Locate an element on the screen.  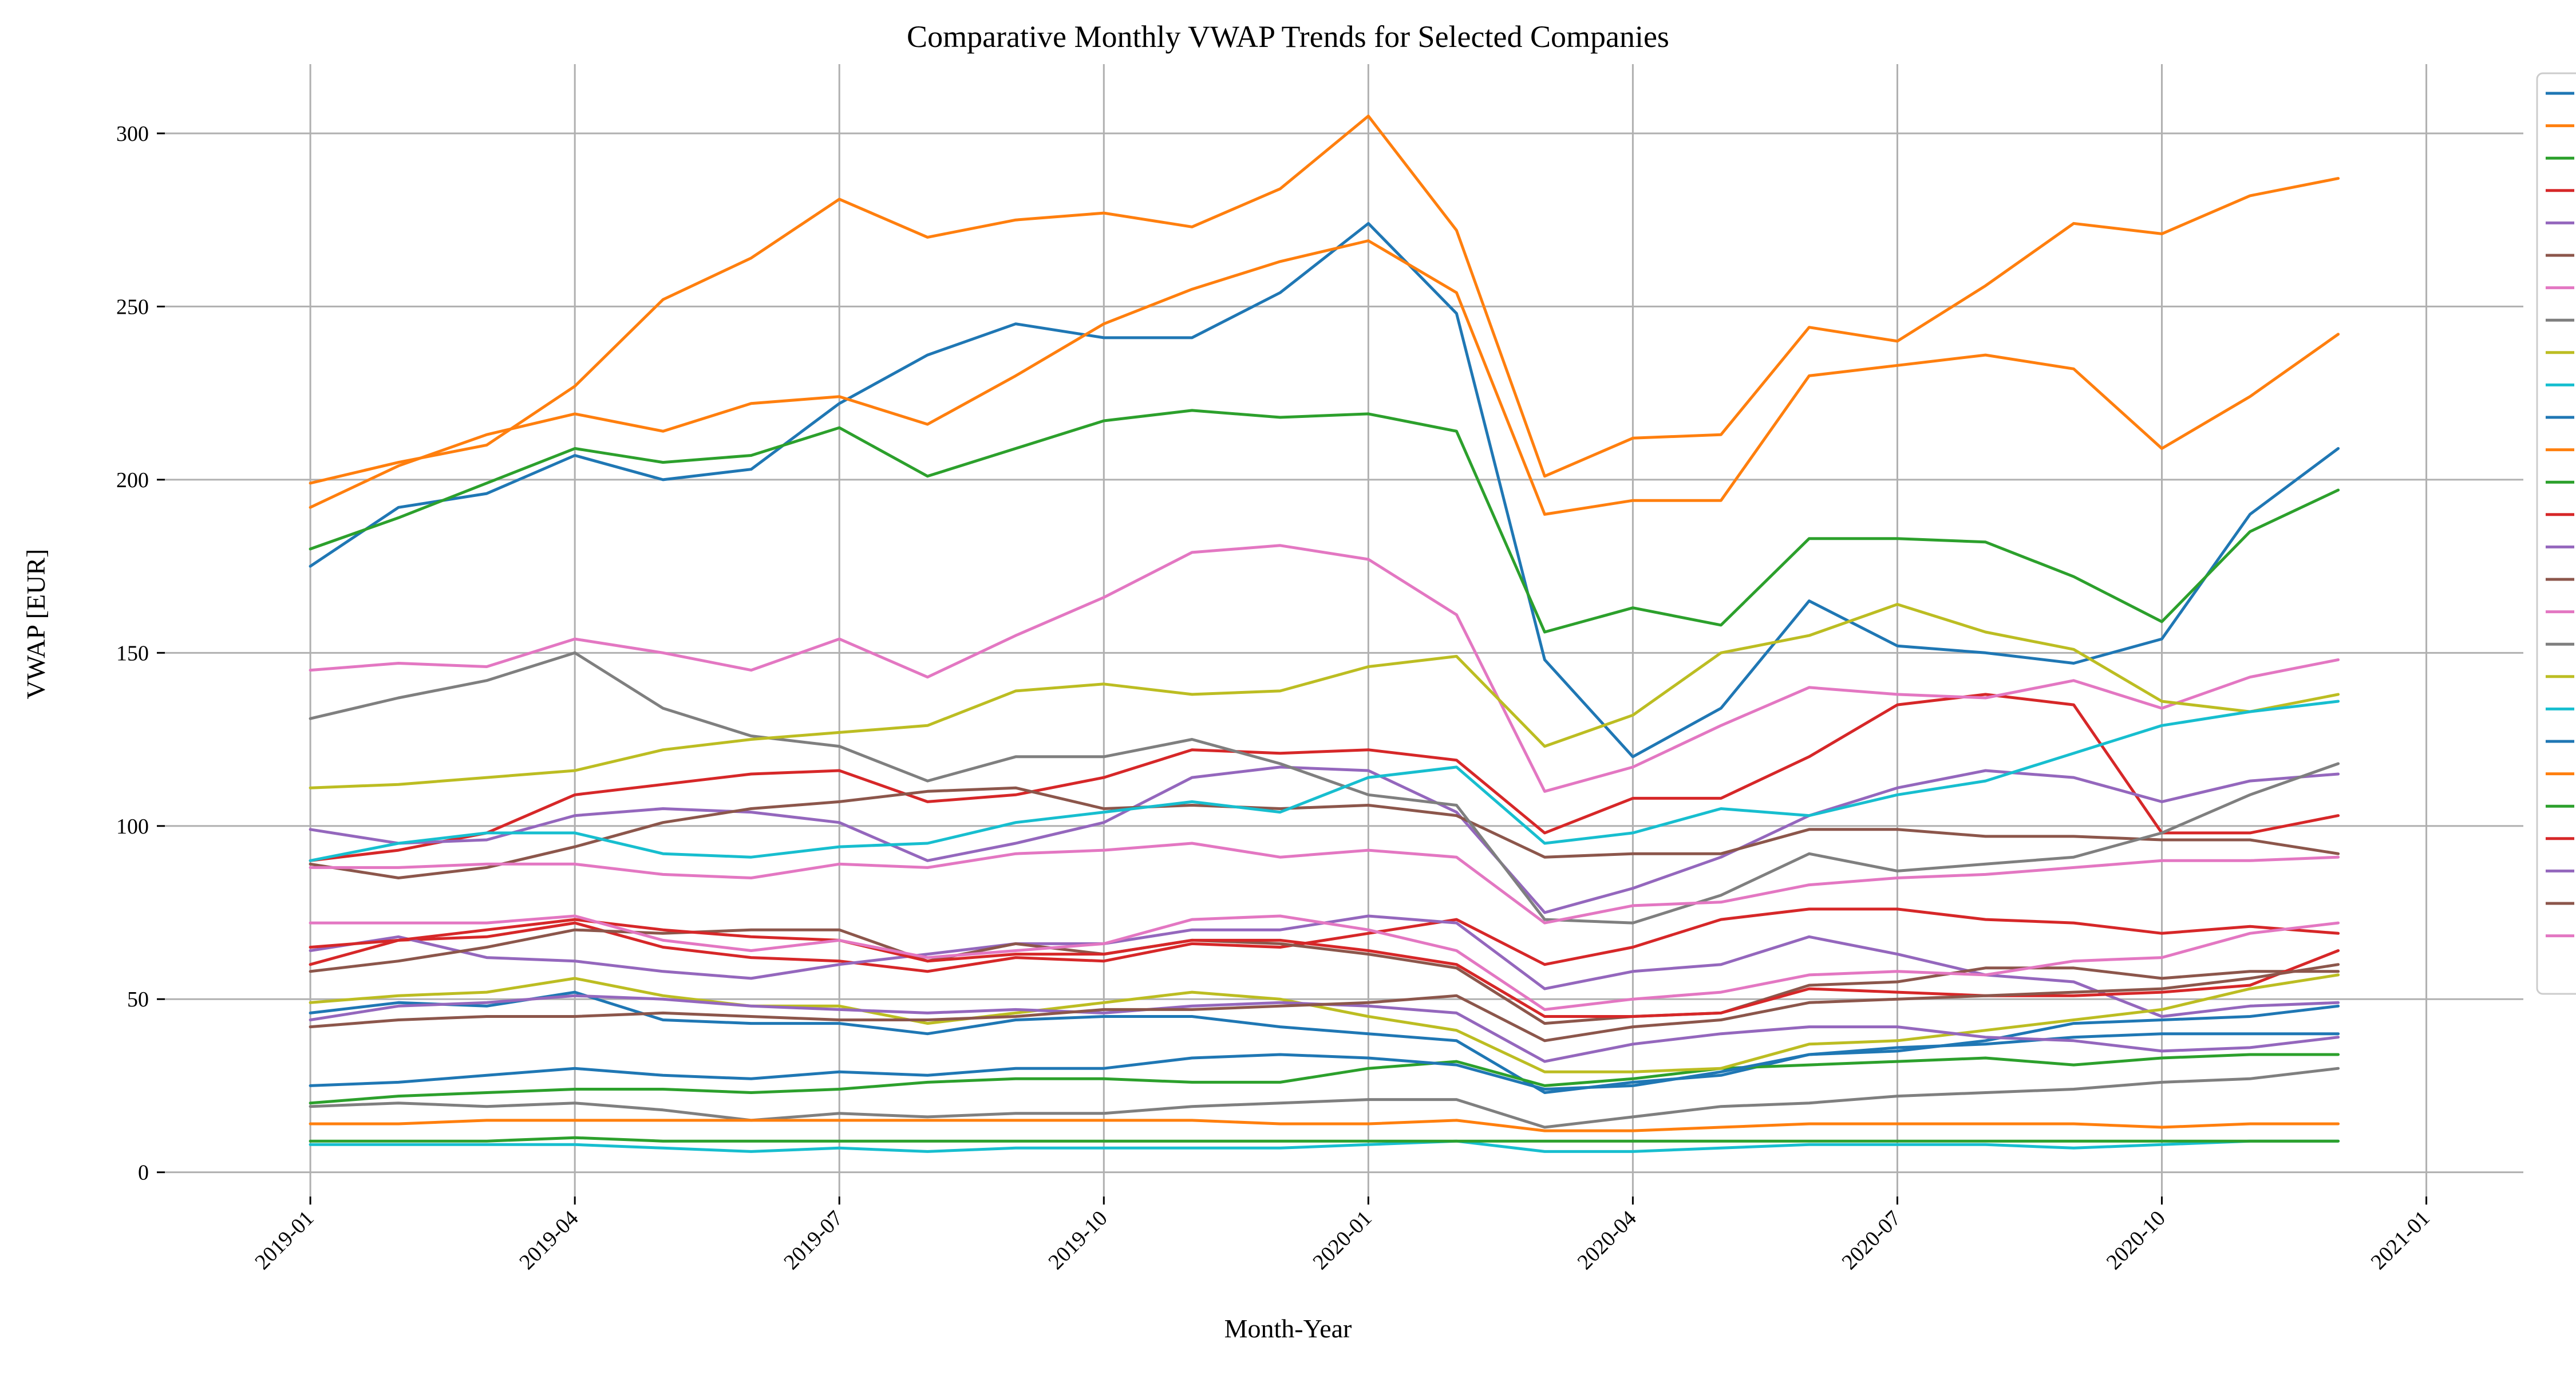
y-axis-label: VWAP [EUR] is located at coordinates (35, 624).